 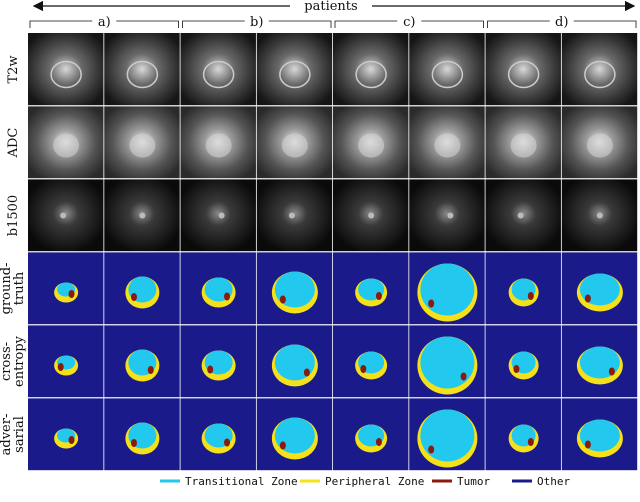 I want to click on row-label: entropy, so click(x=19, y=361).